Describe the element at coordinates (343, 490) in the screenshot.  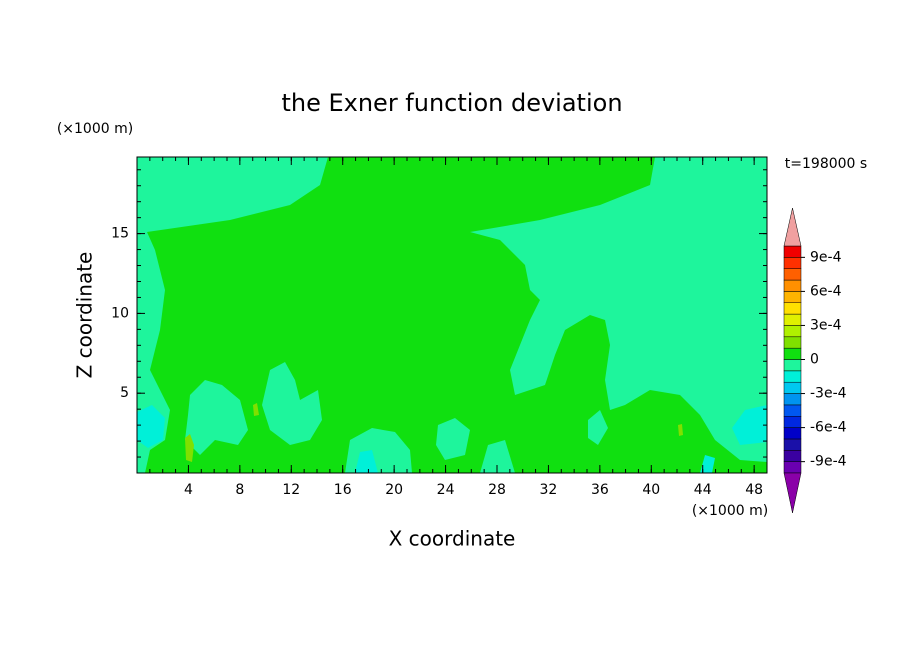
I see `x-tick-label: 16` at that location.